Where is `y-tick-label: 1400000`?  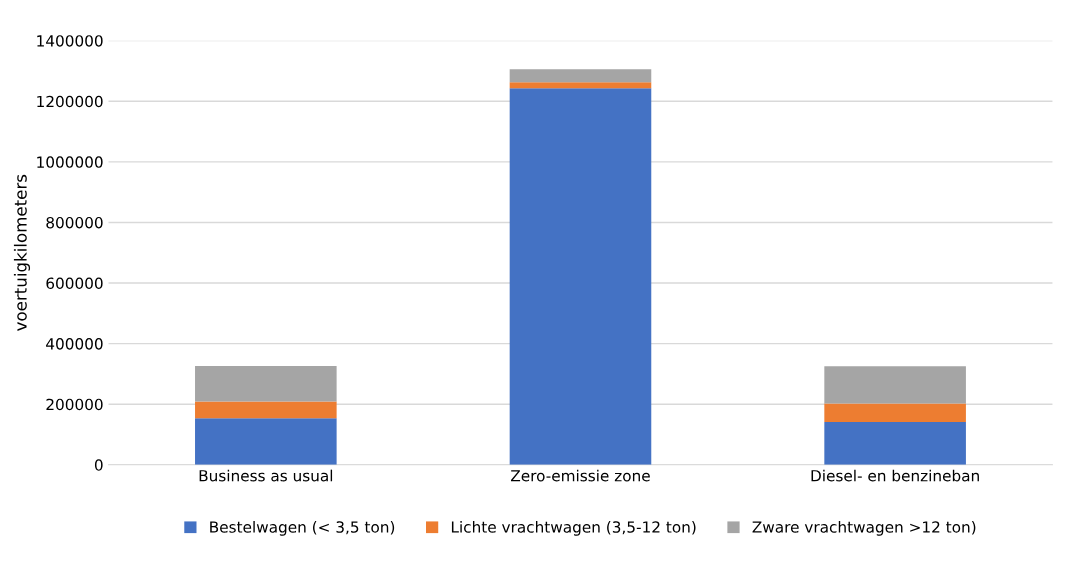
y-tick-label: 1400000 is located at coordinates (70, 41).